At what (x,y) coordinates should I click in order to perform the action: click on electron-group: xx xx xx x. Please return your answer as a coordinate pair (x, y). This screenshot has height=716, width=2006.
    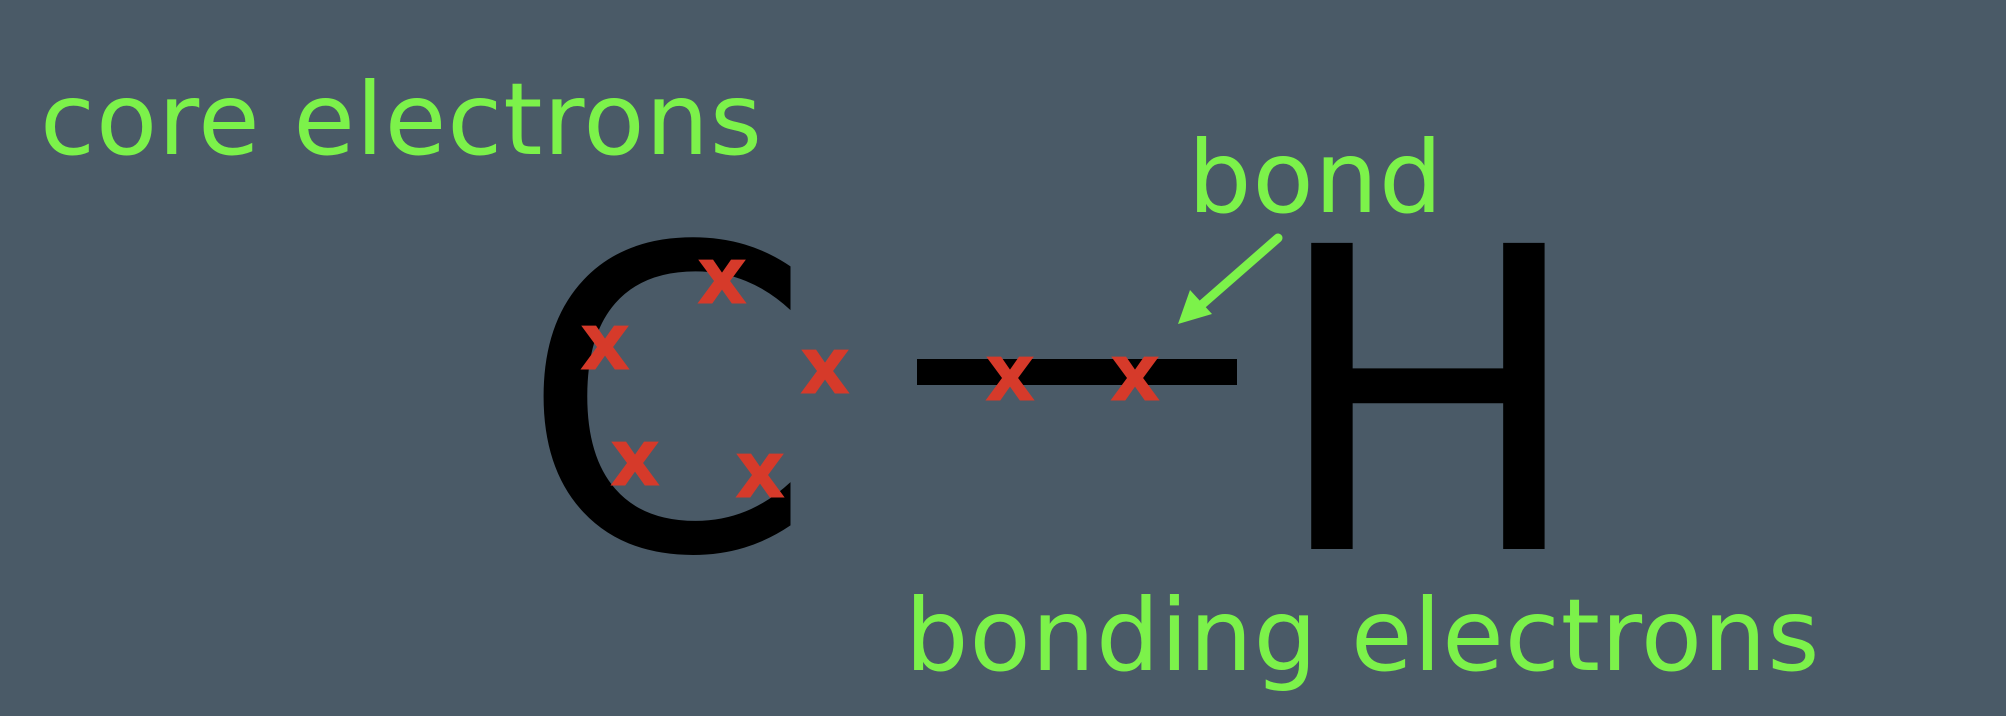
    Looking at the image, I should click on (870, 373).